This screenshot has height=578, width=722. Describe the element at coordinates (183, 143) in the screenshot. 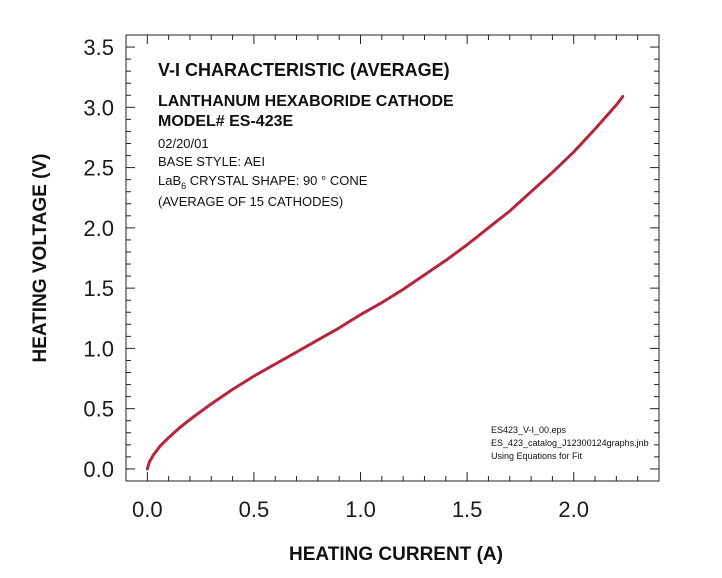

I see `info-line: 02/20/01` at that location.